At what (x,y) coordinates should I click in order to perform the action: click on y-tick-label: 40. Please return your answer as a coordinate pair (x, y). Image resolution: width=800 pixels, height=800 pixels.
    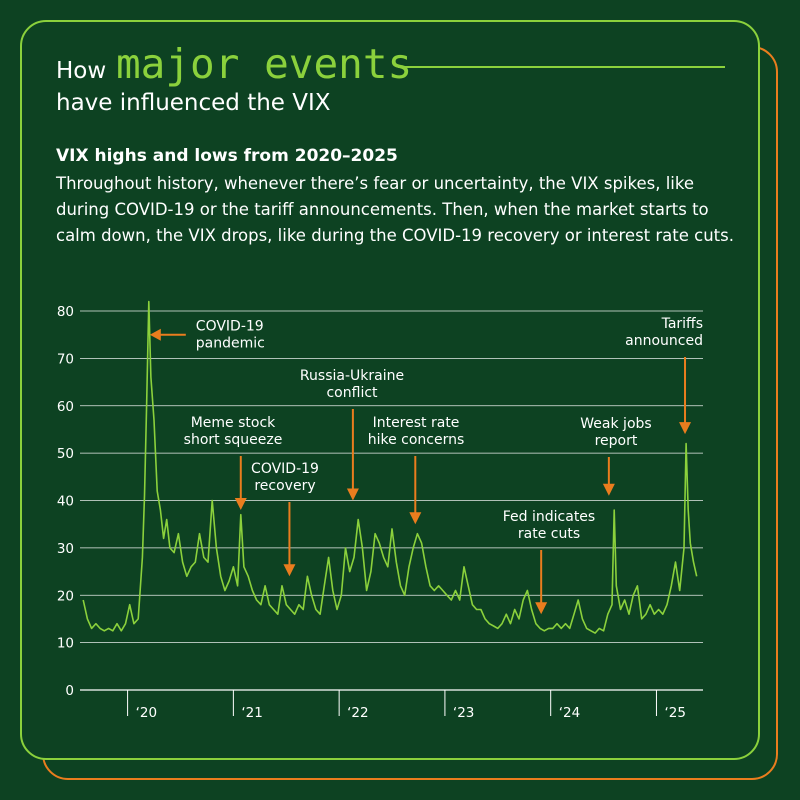
    Looking at the image, I should click on (65, 502).